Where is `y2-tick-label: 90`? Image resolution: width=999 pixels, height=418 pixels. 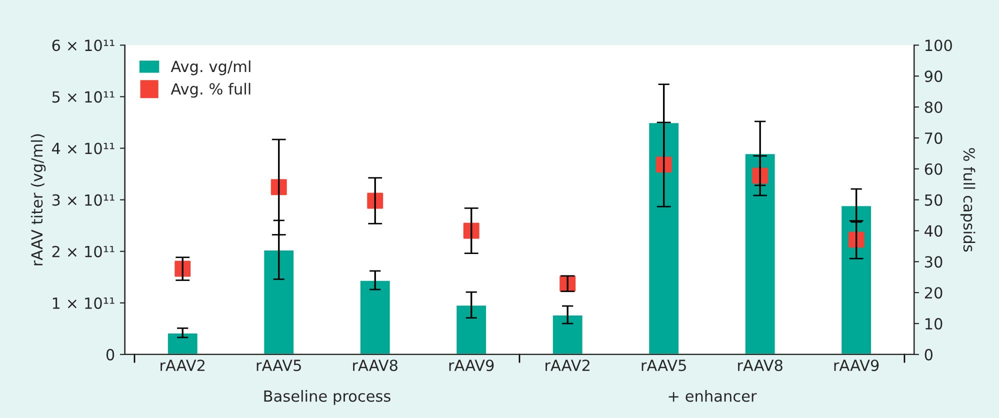
y2-tick-label: 90 is located at coordinates (933, 76).